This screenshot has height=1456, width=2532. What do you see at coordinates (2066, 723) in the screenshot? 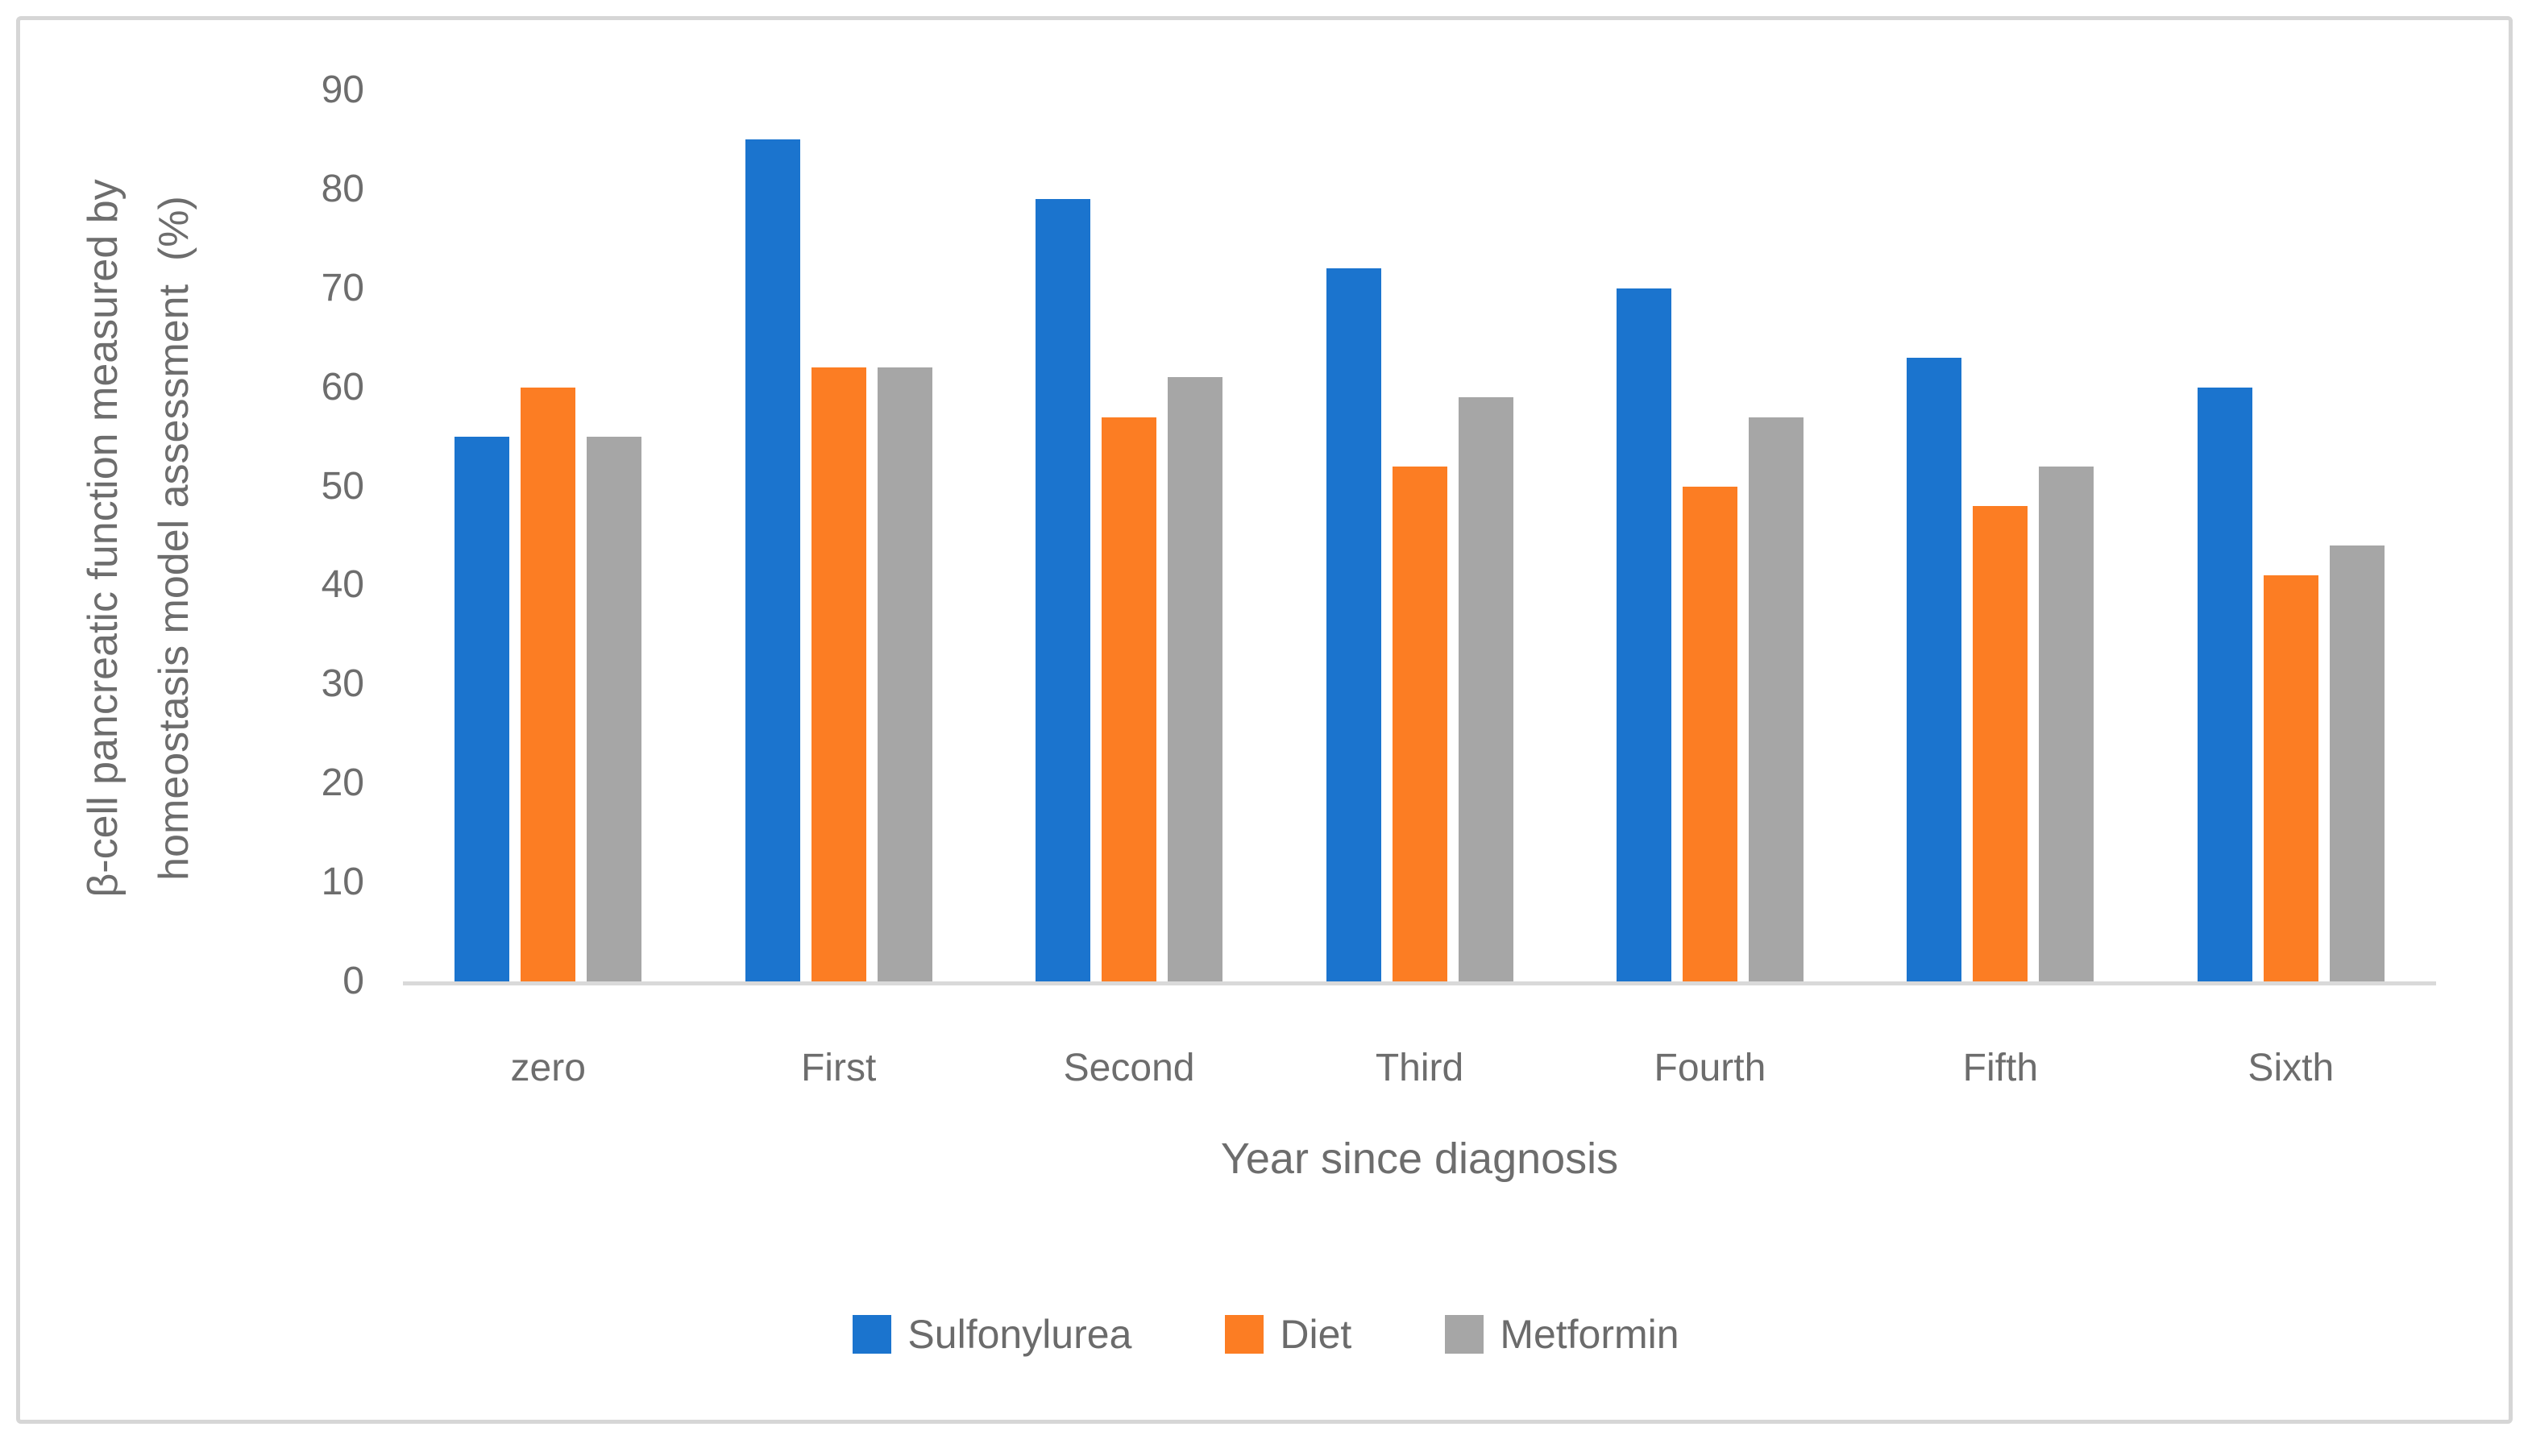
I see `bar-metformin-fifth` at bounding box center [2066, 723].